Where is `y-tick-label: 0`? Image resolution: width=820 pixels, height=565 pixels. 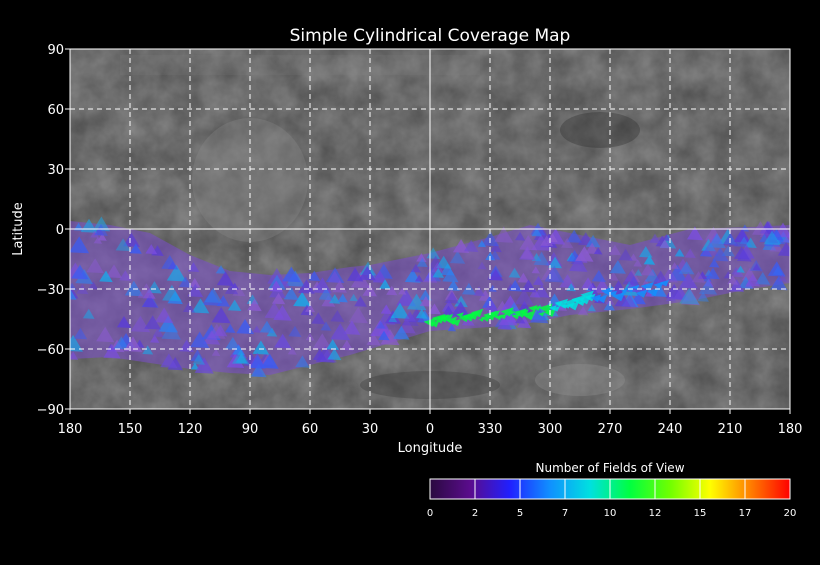 y-tick-label: 0 is located at coordinates (60, 230).